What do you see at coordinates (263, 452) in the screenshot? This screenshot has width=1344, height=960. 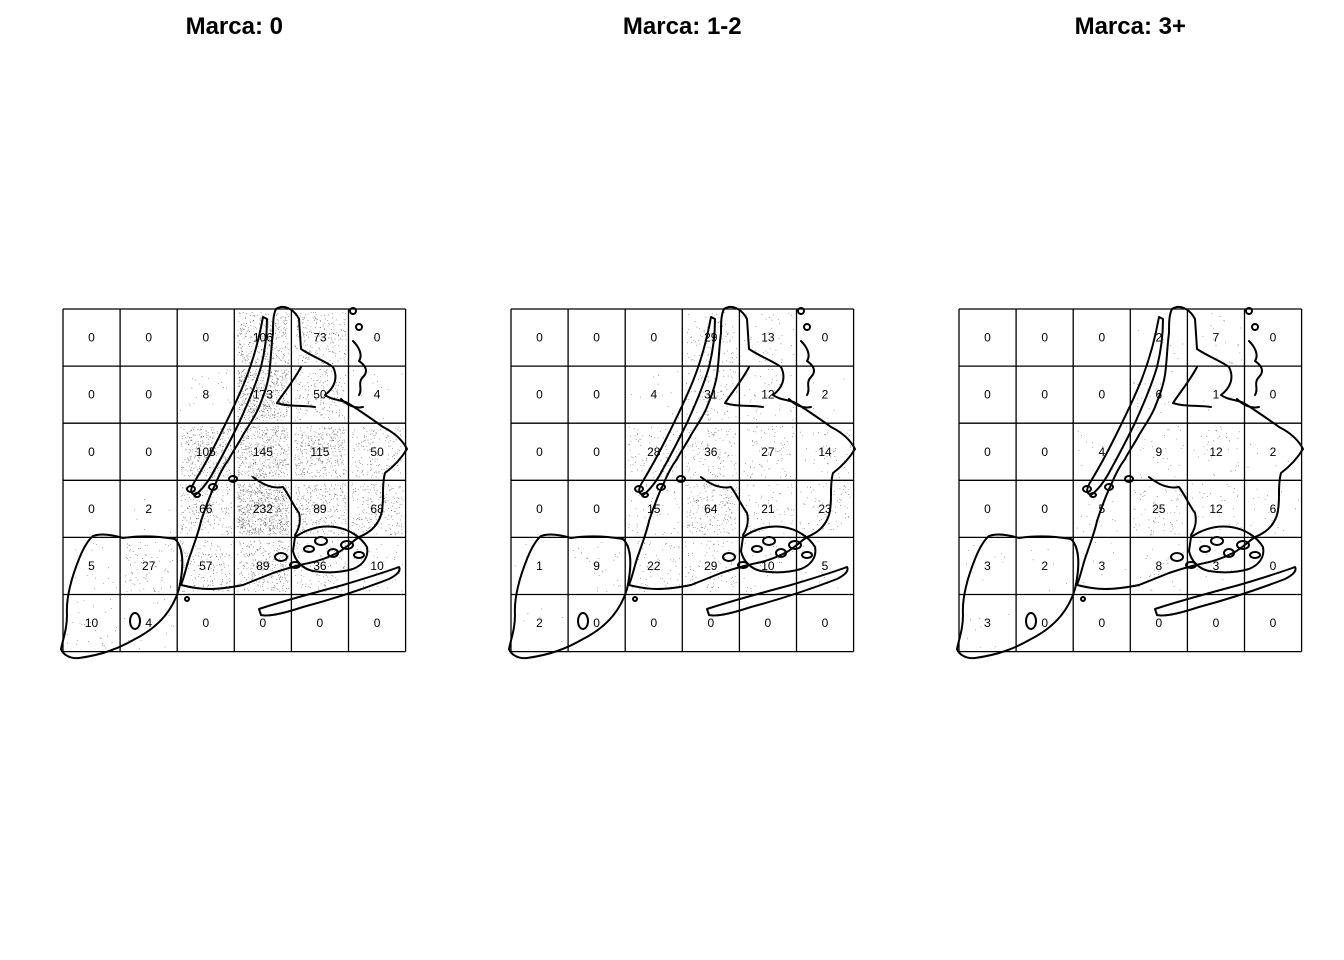 I see `quadrat-count-label: 145` at bounding box center [263, 452].